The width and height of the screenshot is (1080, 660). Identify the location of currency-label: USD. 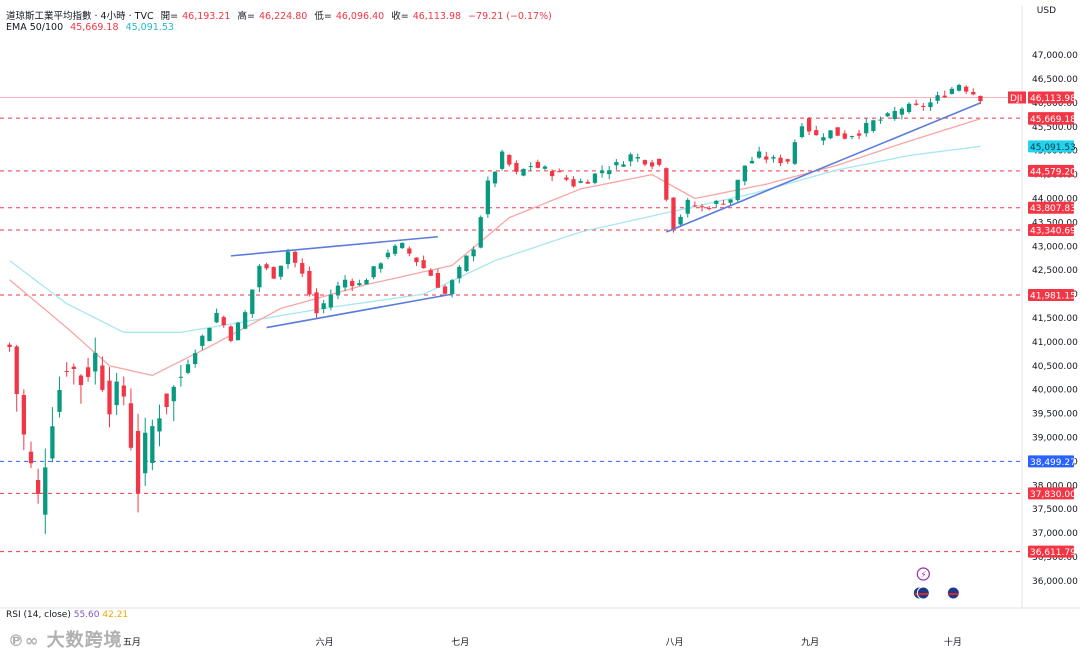
(1046, 11).